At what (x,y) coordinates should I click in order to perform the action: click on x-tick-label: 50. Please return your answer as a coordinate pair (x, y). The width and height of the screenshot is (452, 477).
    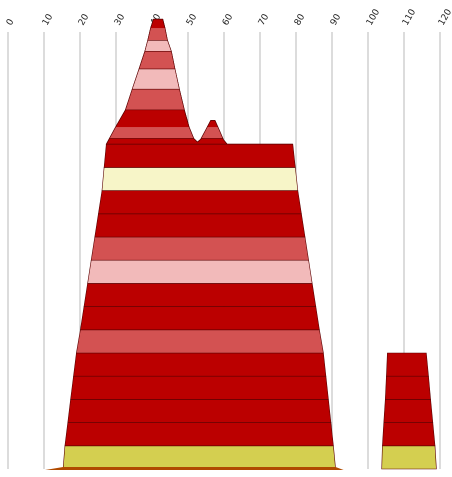
    Looking at the image, I should click on (192, 19).